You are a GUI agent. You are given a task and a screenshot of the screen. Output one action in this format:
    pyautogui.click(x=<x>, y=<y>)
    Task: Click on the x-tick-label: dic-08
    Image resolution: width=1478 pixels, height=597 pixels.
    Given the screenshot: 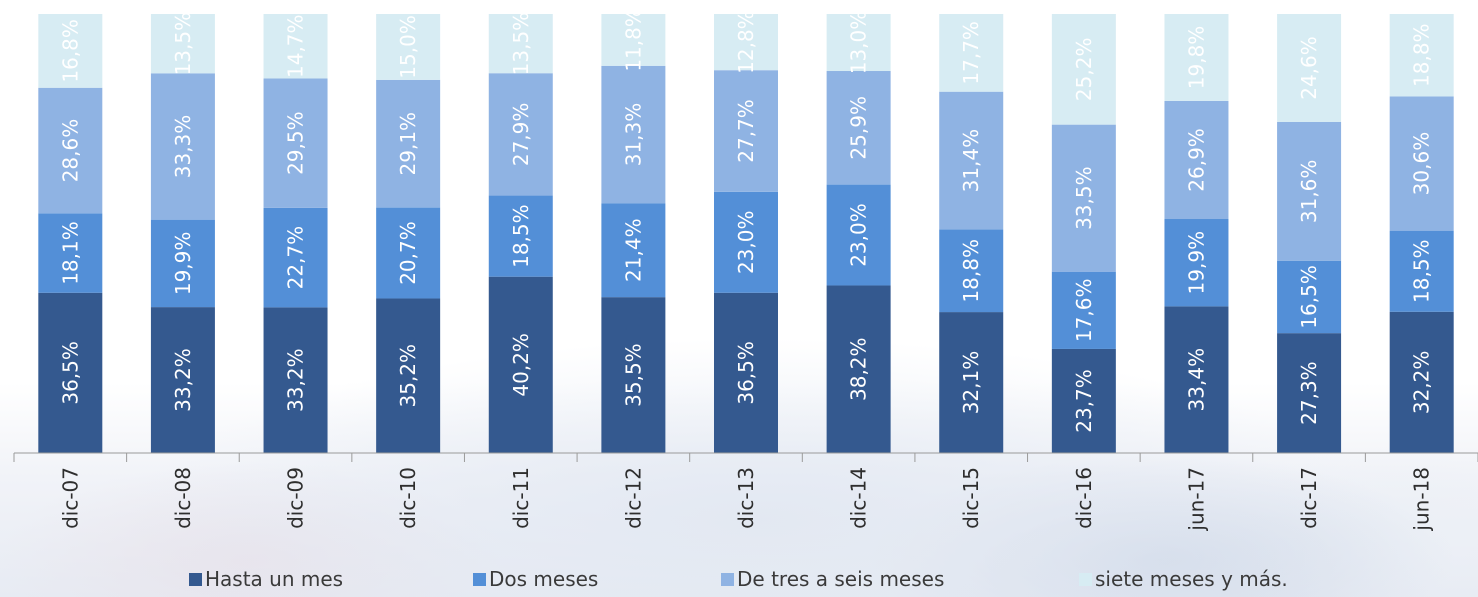 What is the action you would take?
    pyautogui.click(x=183, y=498)
    